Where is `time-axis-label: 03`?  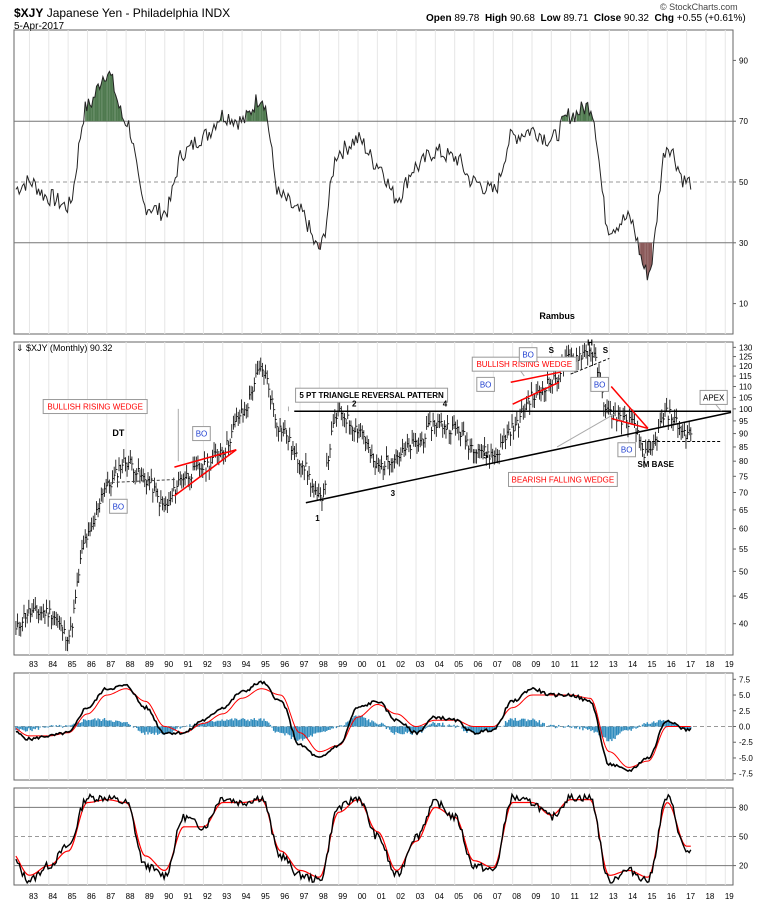
time-axis-label: 03 is located at coordinates (420, 664).